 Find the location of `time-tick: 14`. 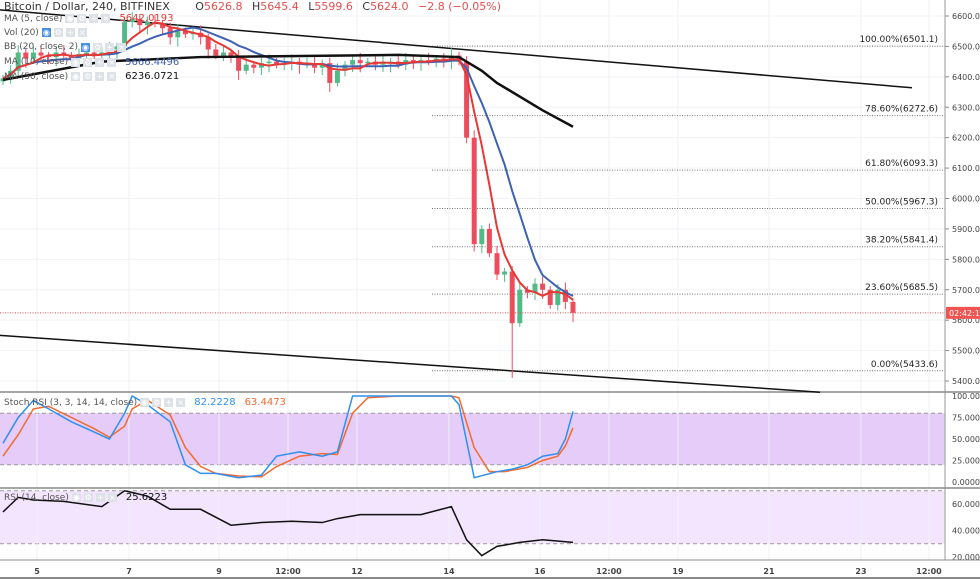

time-tick: 14 is located at coordinates (449, 571).